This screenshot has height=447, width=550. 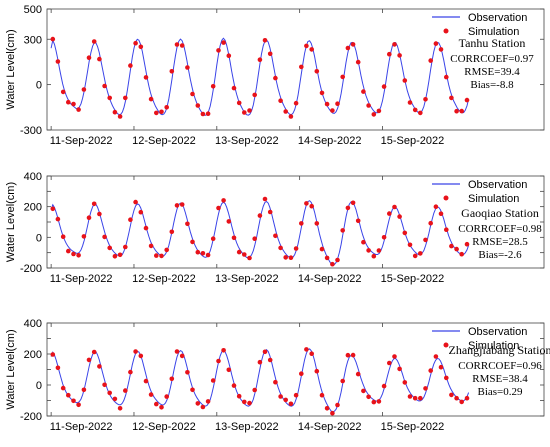 I want to click on x-tick-label: 14-Sep-2022, so click(x=330, y=141).